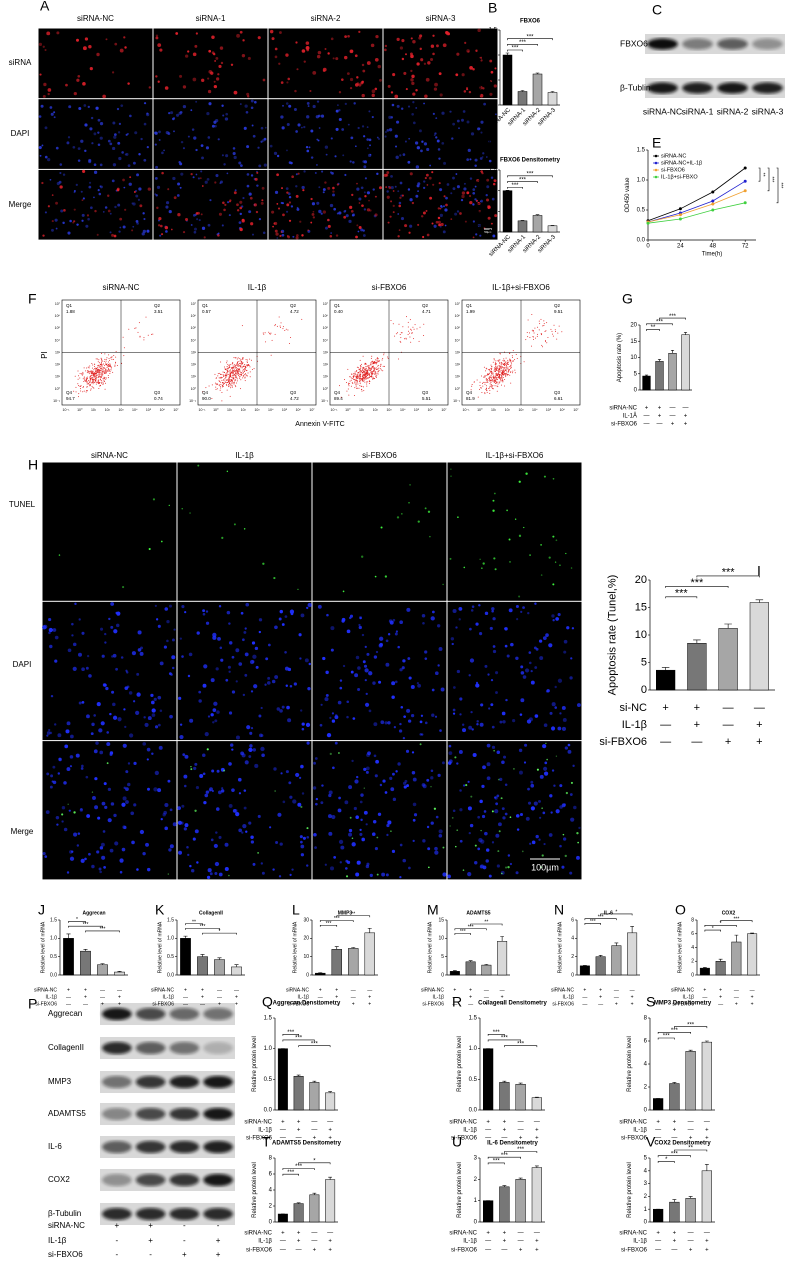 The width and height of the screenshot is (789, 1262). I want to click on condition-mark: -, so click(218, 1225).